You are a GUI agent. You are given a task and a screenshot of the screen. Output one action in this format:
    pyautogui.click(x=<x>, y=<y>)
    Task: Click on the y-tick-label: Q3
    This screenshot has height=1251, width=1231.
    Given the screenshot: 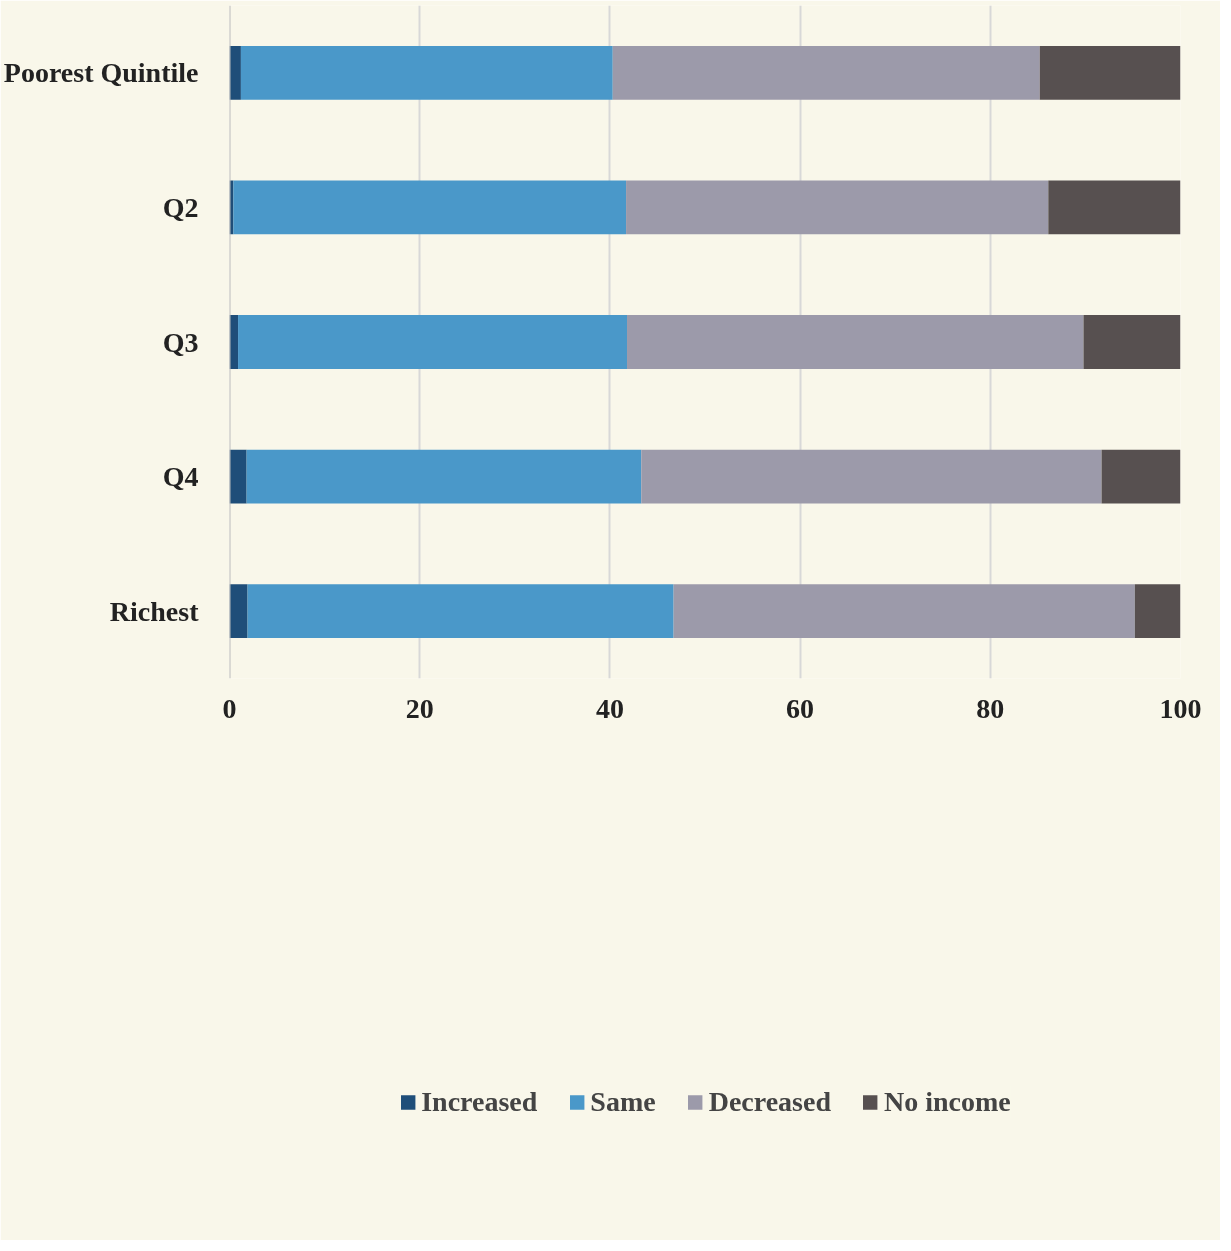 What is the action you would take?
    pyautogui.click(x=180, y=342)
    